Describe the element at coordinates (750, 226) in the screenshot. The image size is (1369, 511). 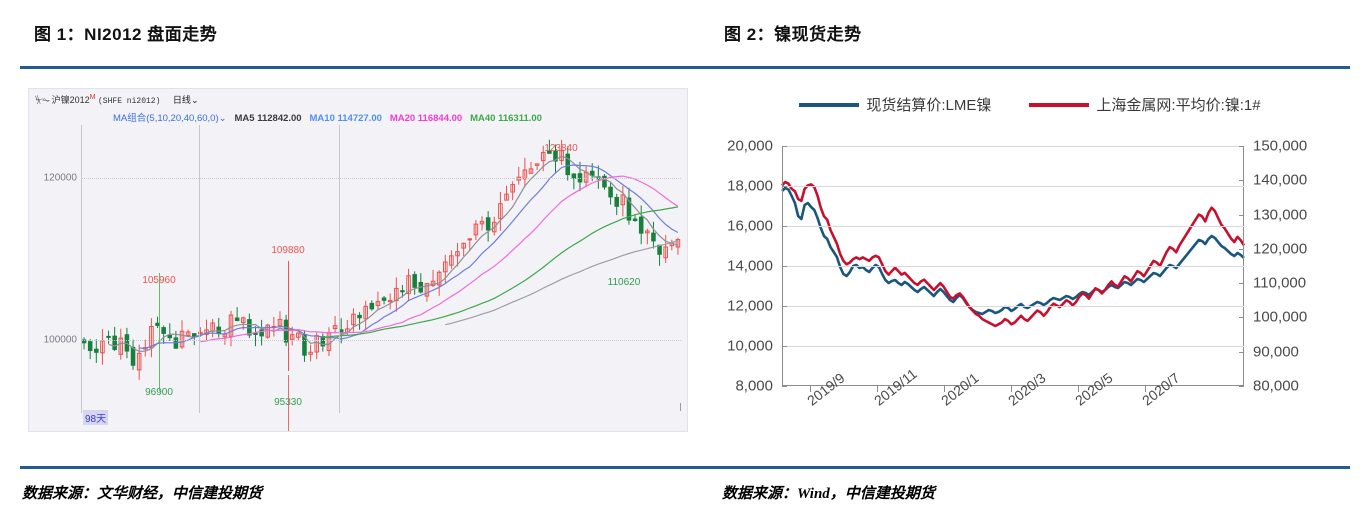
I see `left-axis-tick-label: 16,000` at that location.